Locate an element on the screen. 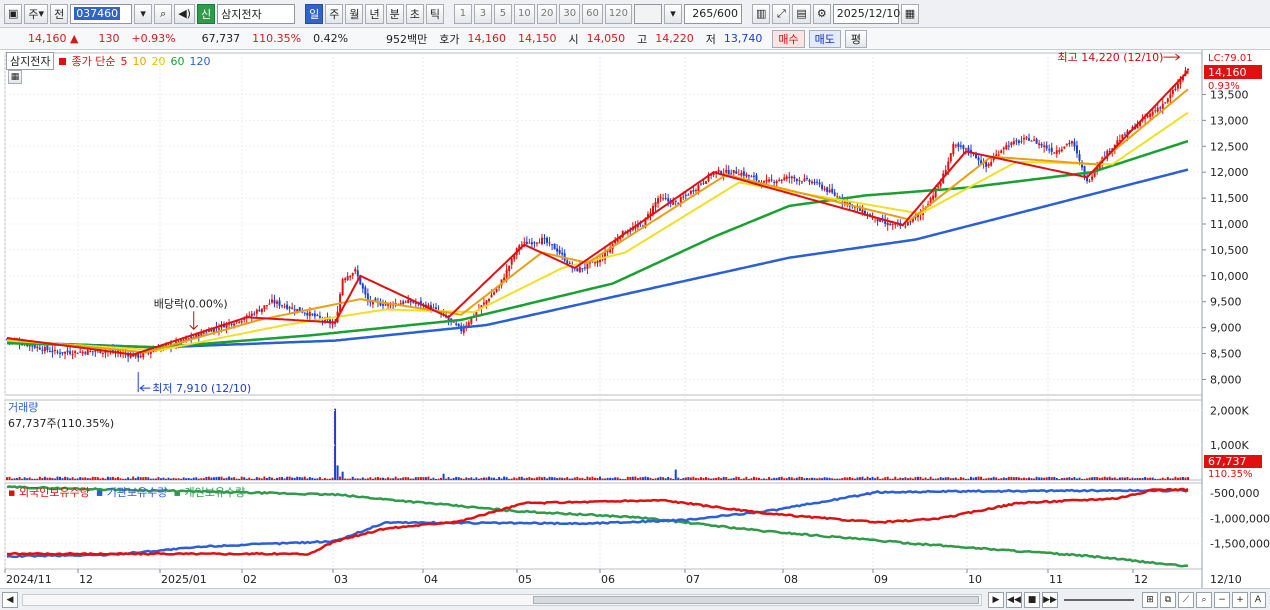 Image resolution: width=1270 pixels, height=610 pixels. interval-custom-input is located at coordinates (647, 13).